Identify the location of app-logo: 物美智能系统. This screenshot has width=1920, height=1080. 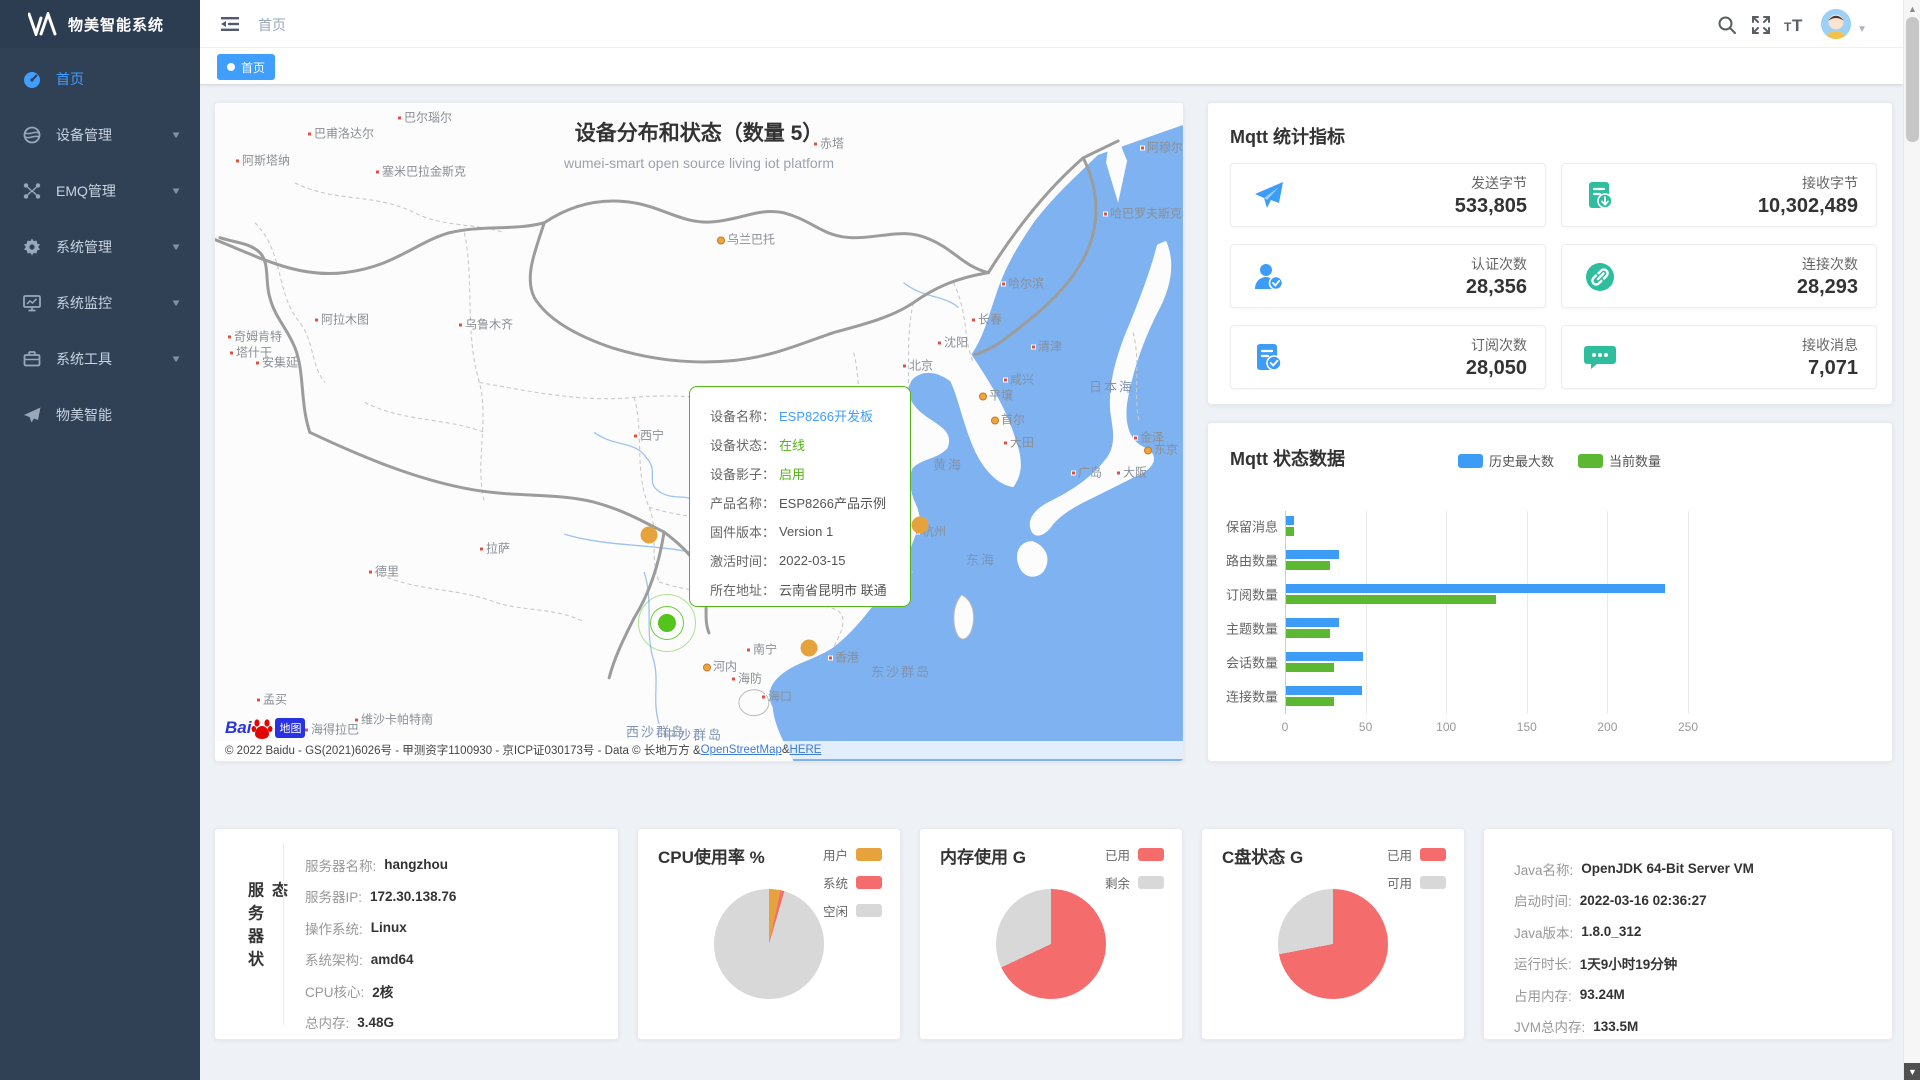
(100, 24).